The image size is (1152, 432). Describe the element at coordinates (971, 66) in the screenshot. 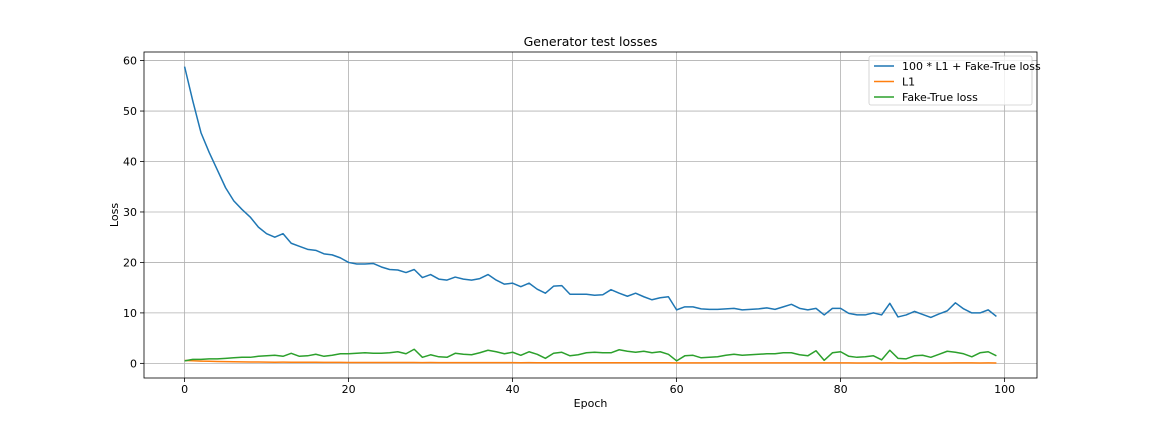

I see `legend-entry: 100 * L1 + Fake-True loss` at that location.